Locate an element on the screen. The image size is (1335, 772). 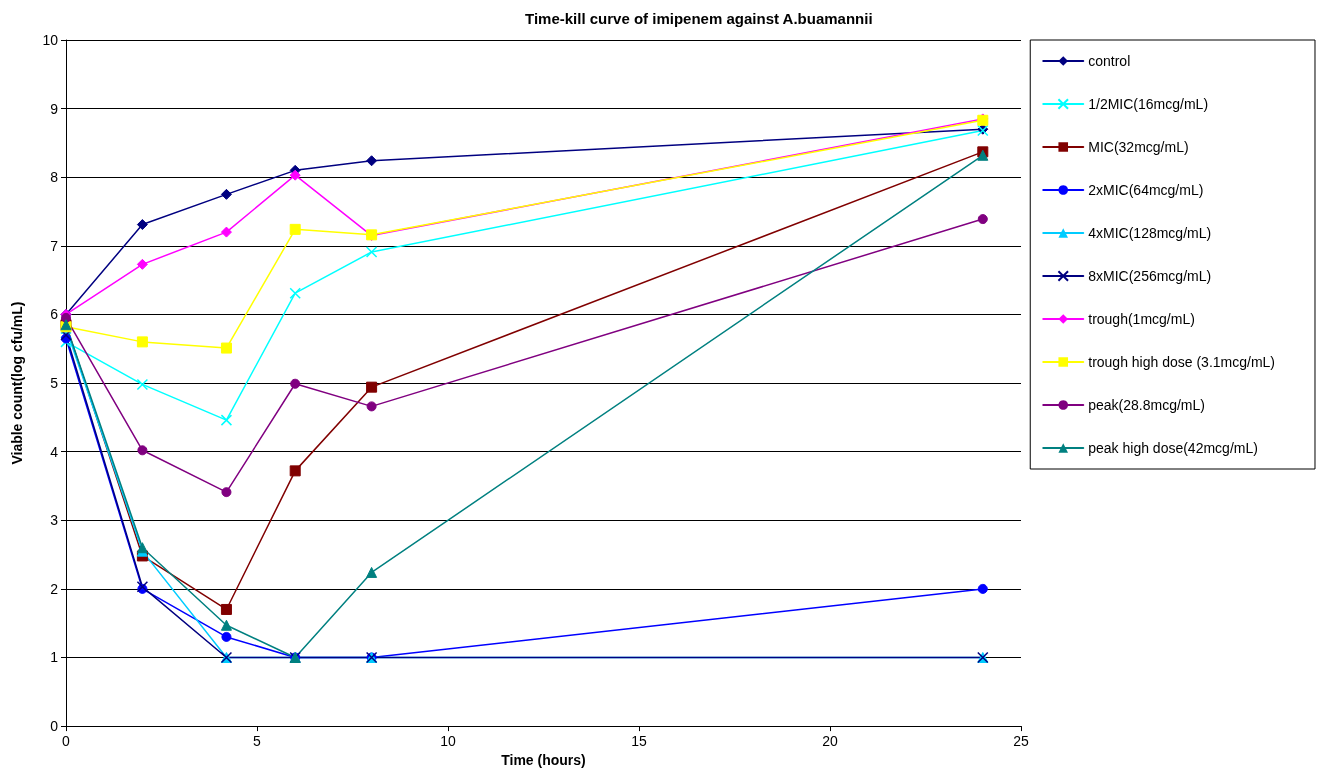
y-tick-label: 6 is located at coordinates (54, 314).